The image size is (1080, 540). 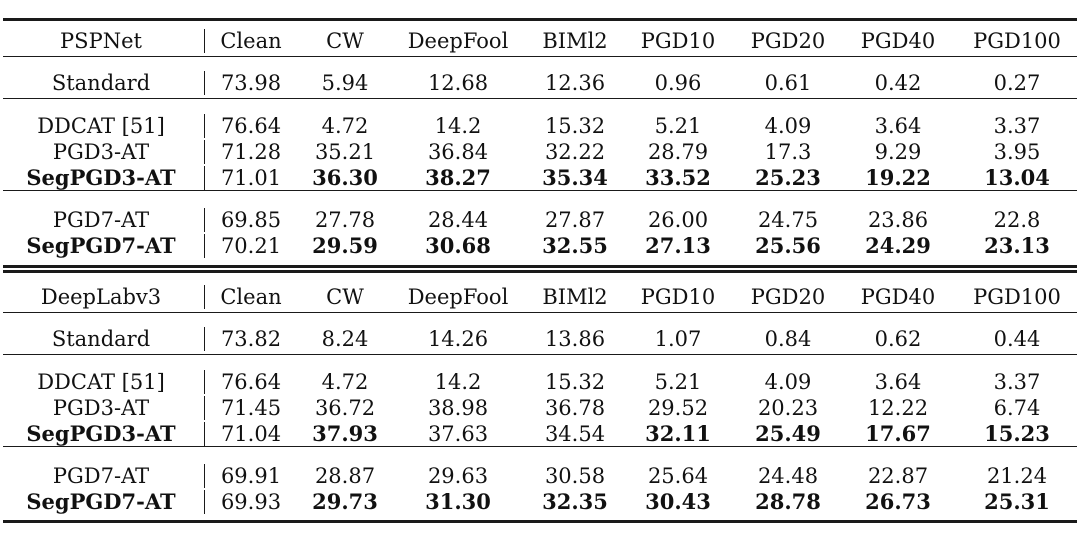 I want to click on table-cell: 24.75, so click(x=788, y=220).